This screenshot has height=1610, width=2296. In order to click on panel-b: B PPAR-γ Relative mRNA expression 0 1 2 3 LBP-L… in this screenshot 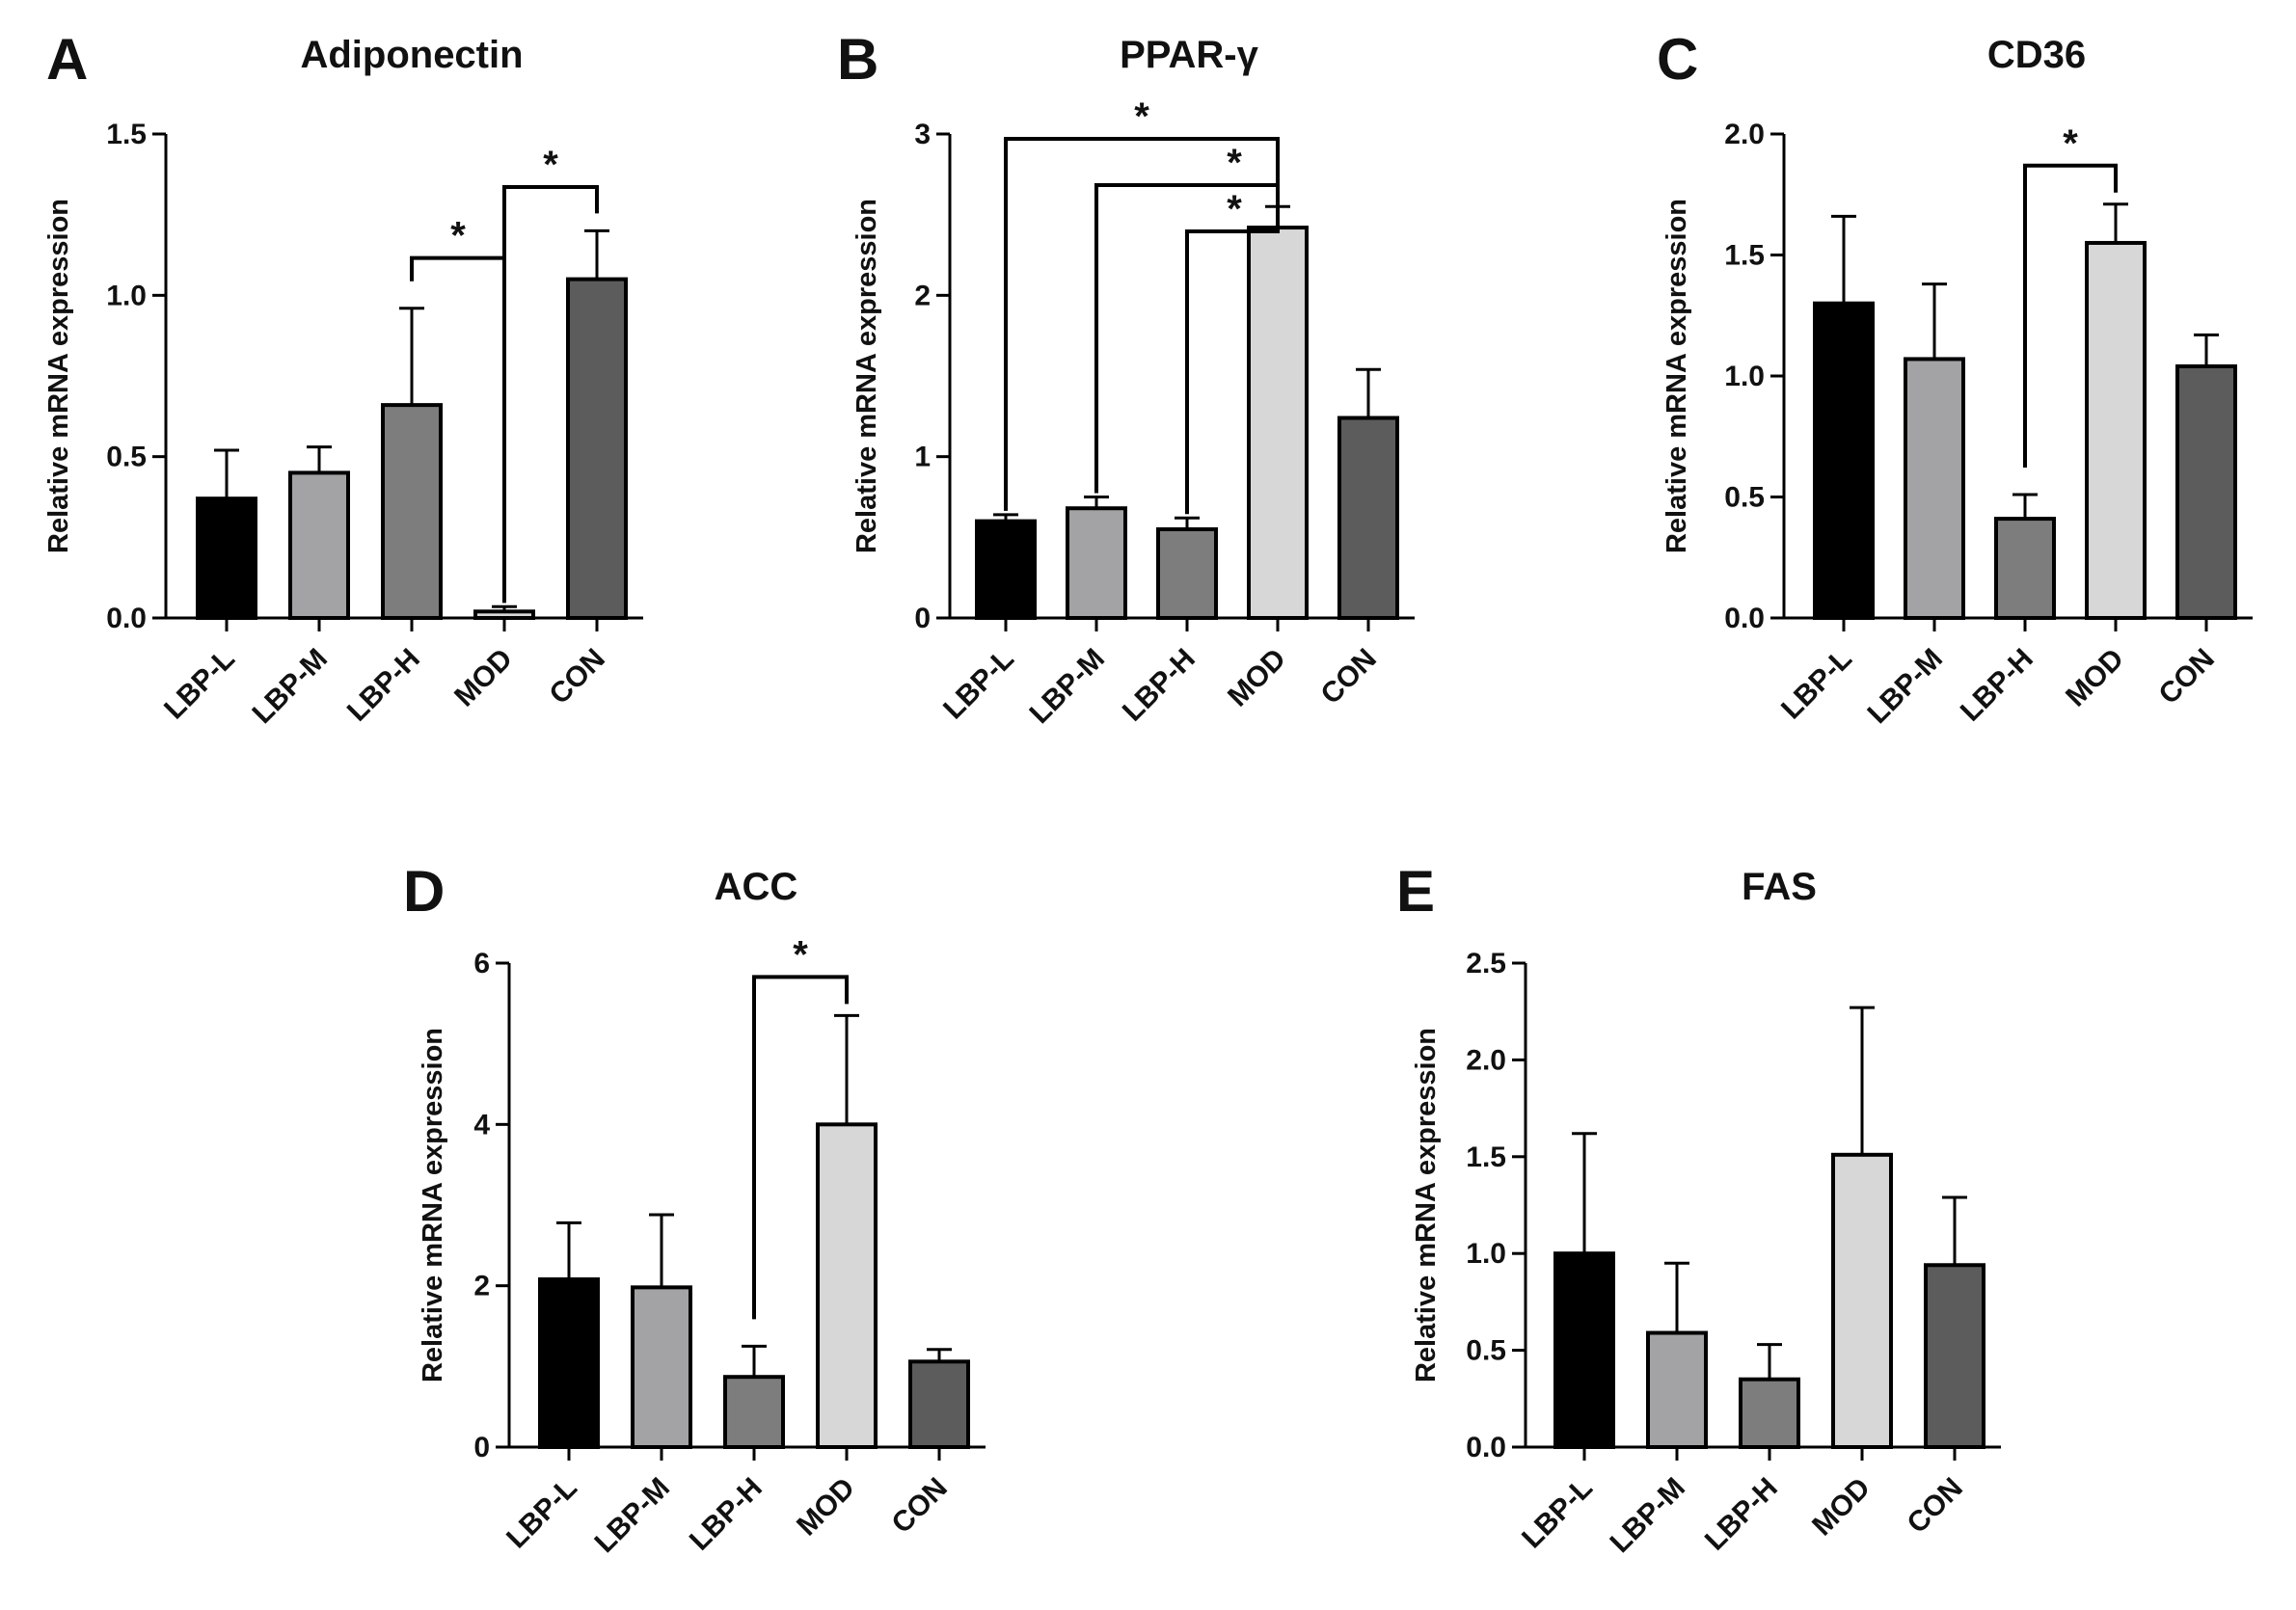, I will do `click(1126, 379)`.